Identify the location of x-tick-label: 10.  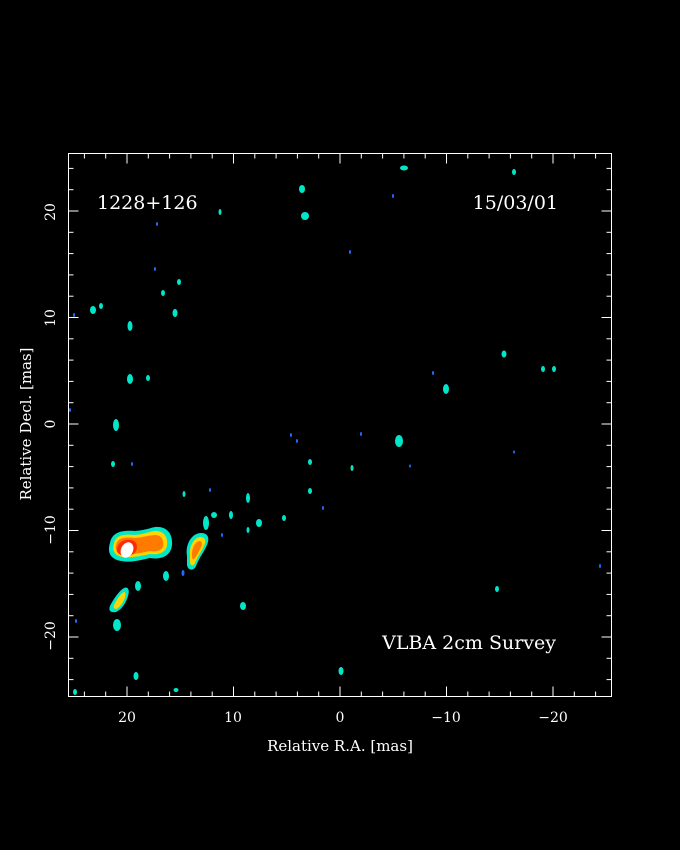
(233, 718).